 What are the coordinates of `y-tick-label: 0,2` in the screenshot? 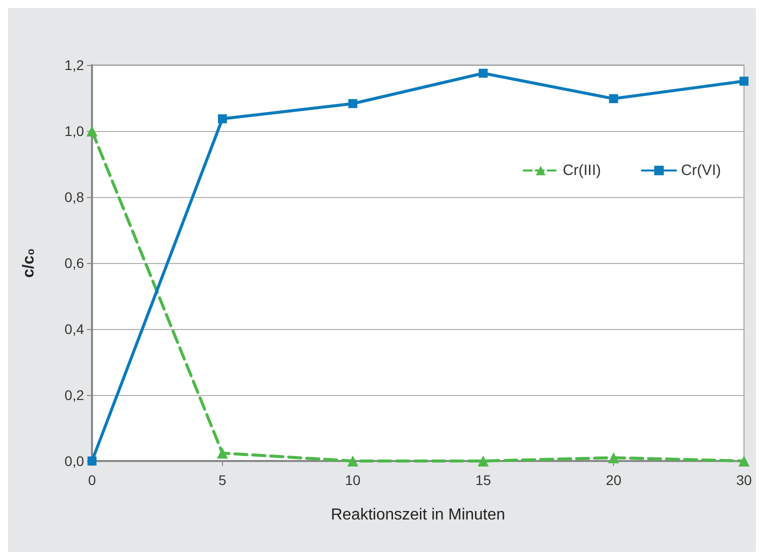 It's located at (74, 395).